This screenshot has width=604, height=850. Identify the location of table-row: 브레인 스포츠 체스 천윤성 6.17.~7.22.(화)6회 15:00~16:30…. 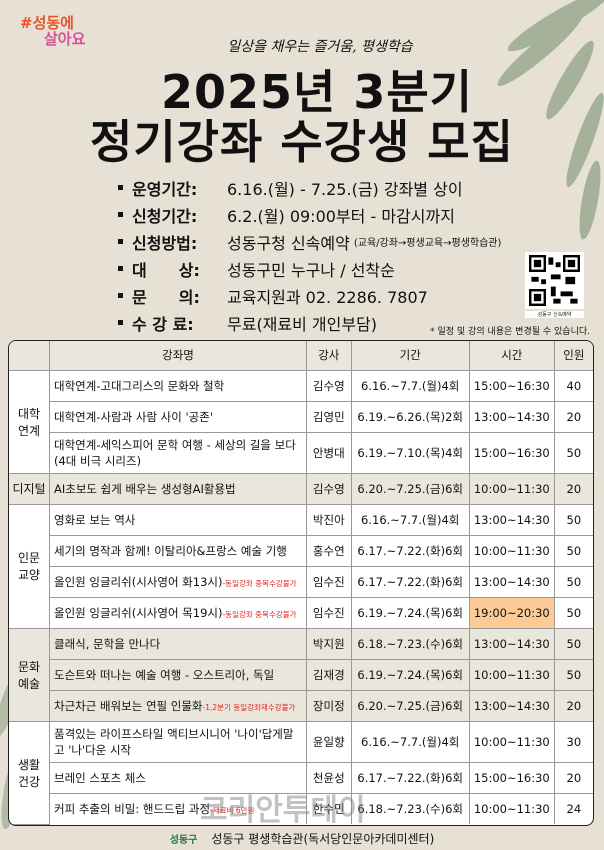
(301, 777).